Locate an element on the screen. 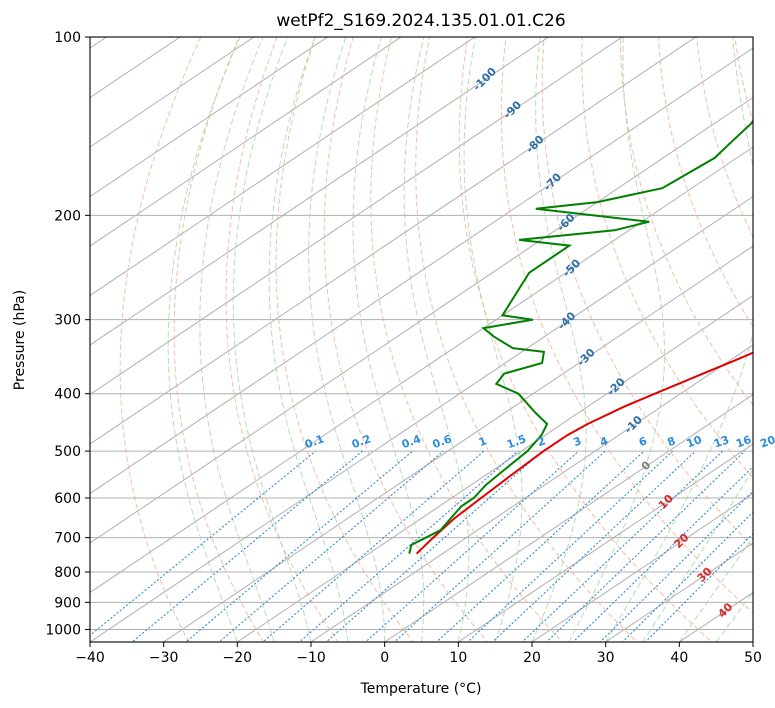 The image size is (775, 708). x-tick-label: 10 is located at coordinates (458, 658).